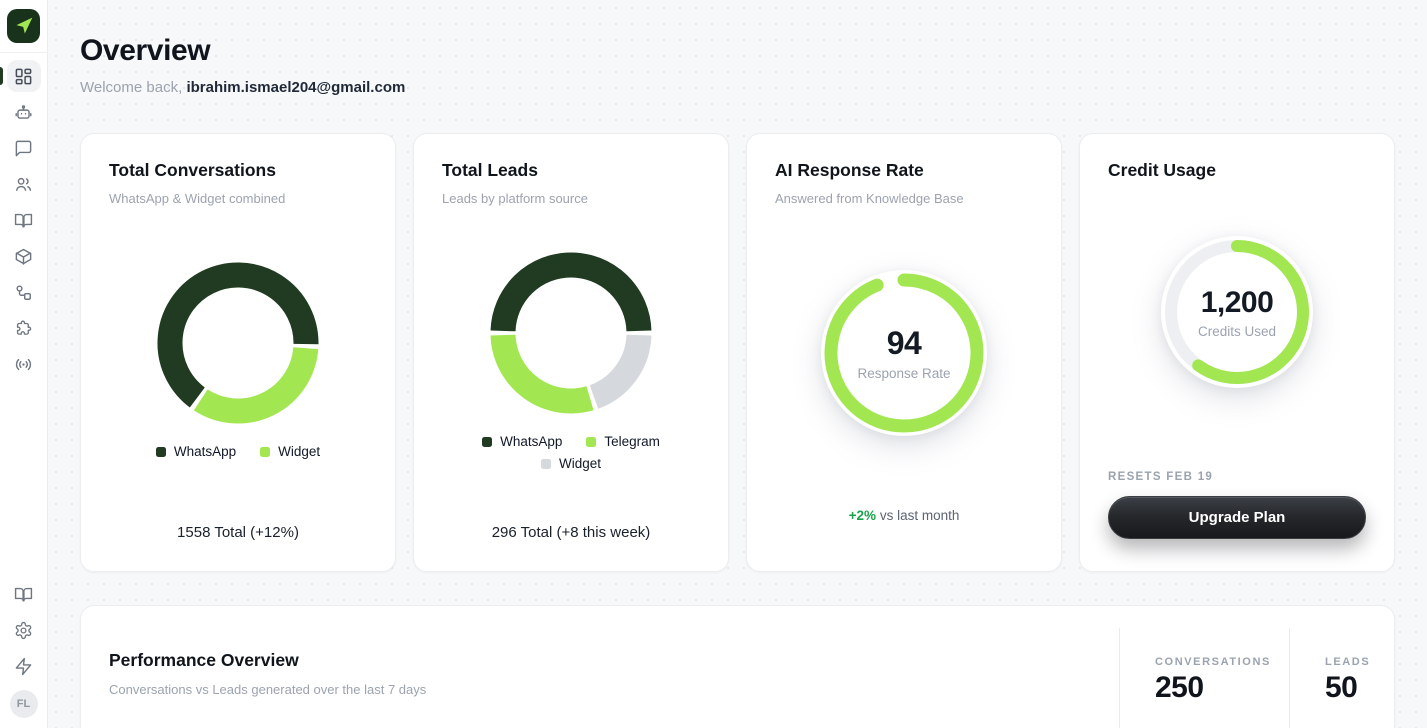  I want to click on sidebar-bottom: FL, so click(23, 652).